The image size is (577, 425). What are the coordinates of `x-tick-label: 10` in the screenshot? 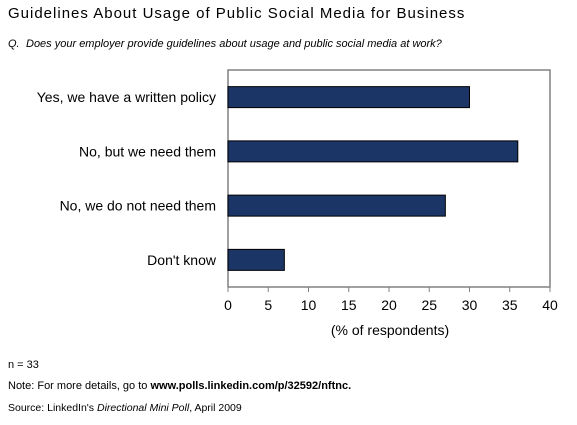 It's located at (309, 305).